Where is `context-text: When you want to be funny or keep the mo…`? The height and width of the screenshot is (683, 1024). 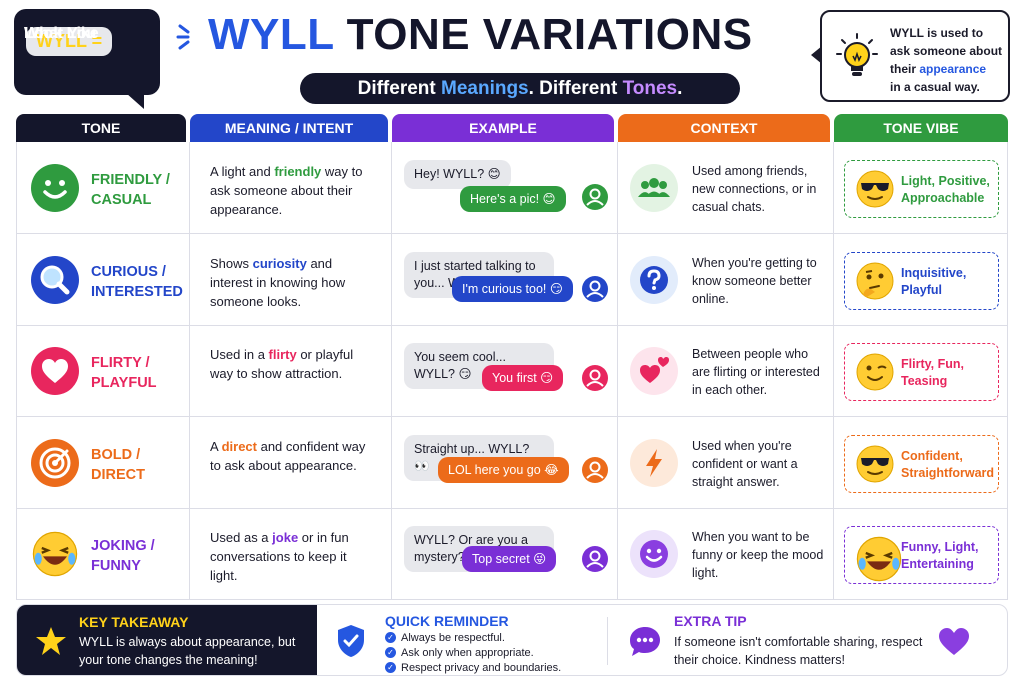
context-text: When you want to be funny or keep the mo… is located at coordinates (758, 555).